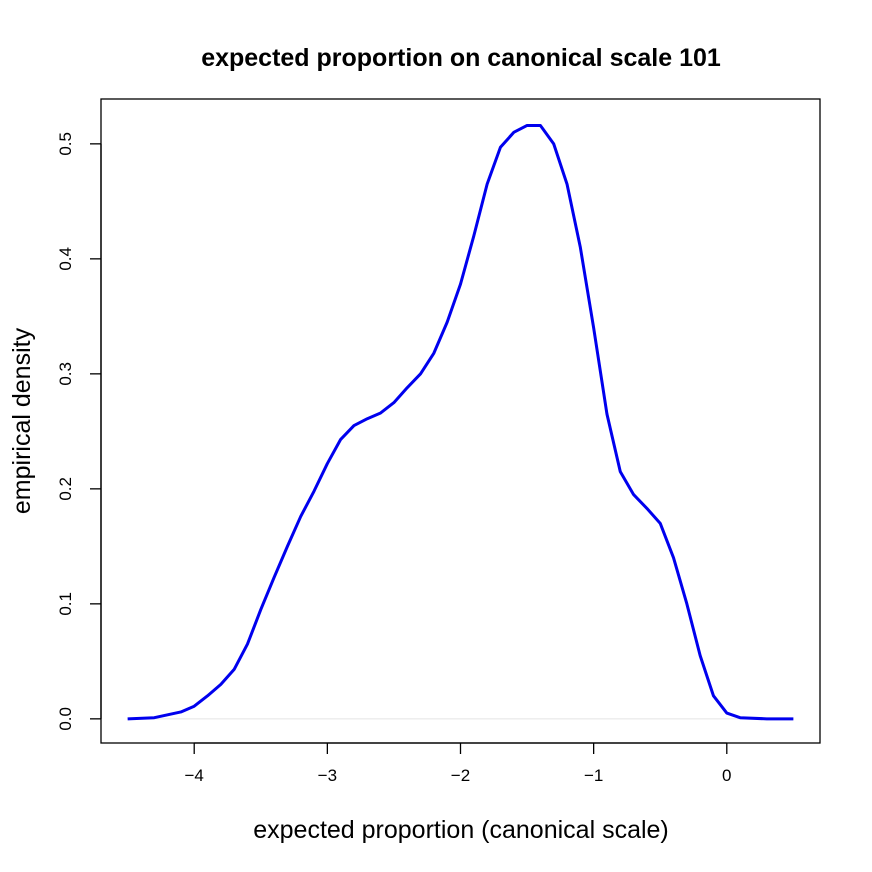  I want to click on y-tick-label: 0.0, so click(65, 719).